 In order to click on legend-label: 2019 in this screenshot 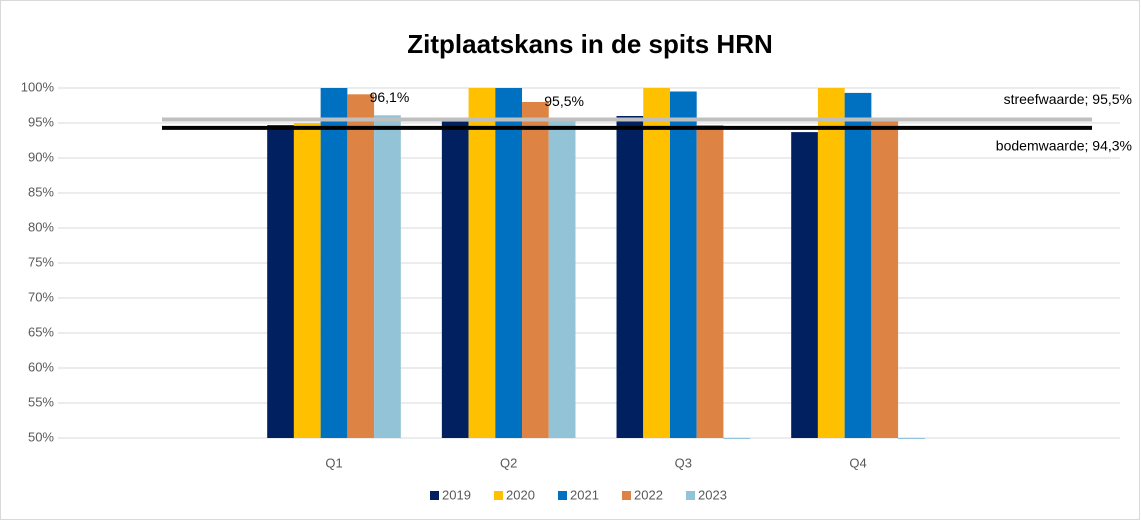, I will do `click(456, 494)`.